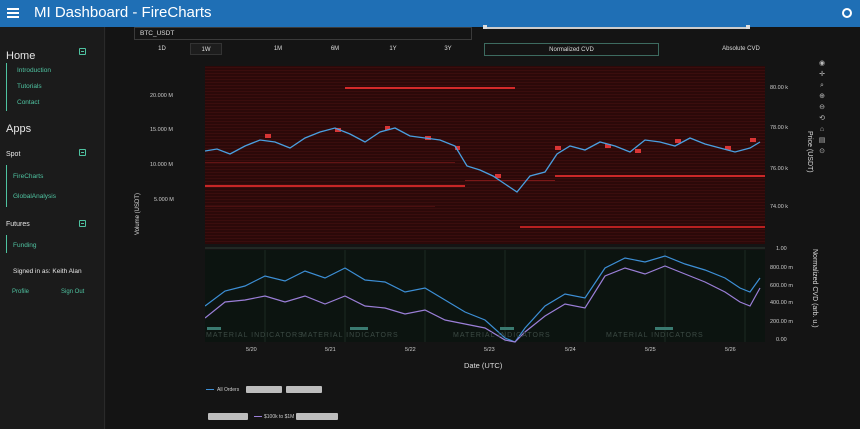  Describe the element at coordinates (741, 49) in the screenshot. I see `absolute-cvd-button: Absolute CVD` at that location.